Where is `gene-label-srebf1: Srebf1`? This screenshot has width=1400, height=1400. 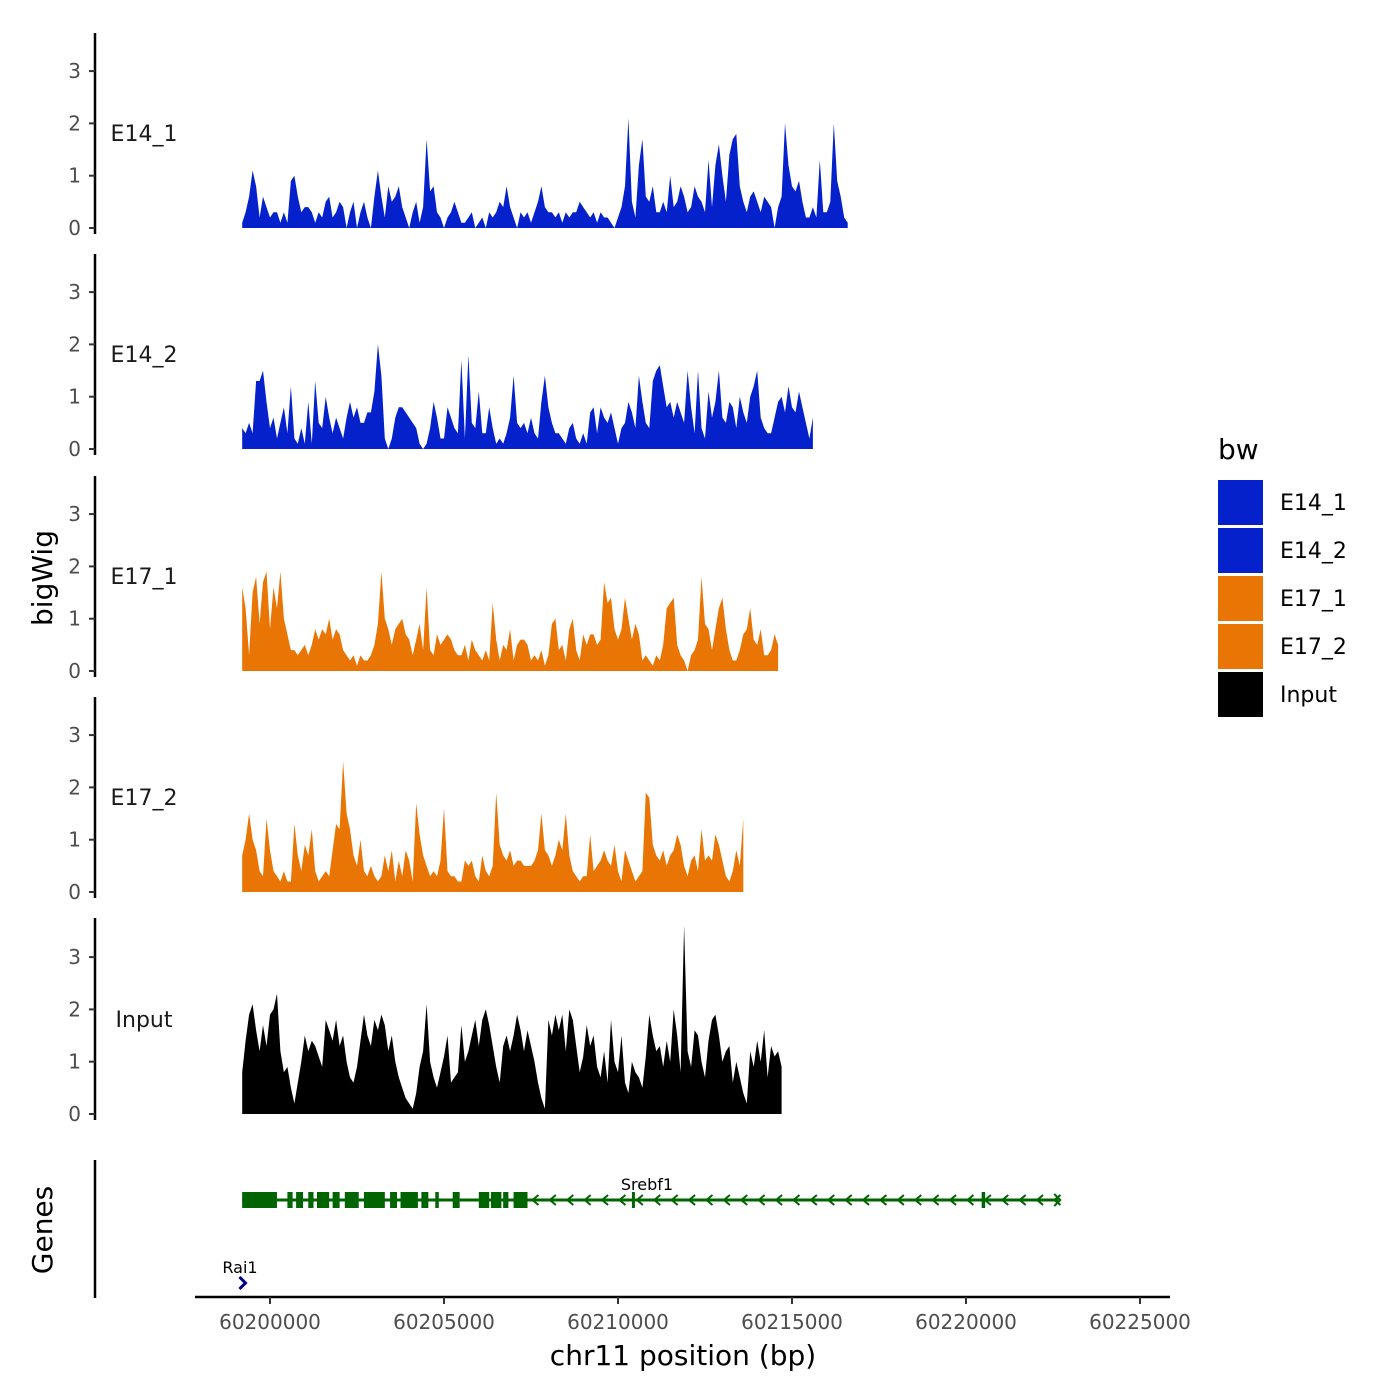
gene-label-srebf1: Srebf1 is located at coordinates (647, 1184).